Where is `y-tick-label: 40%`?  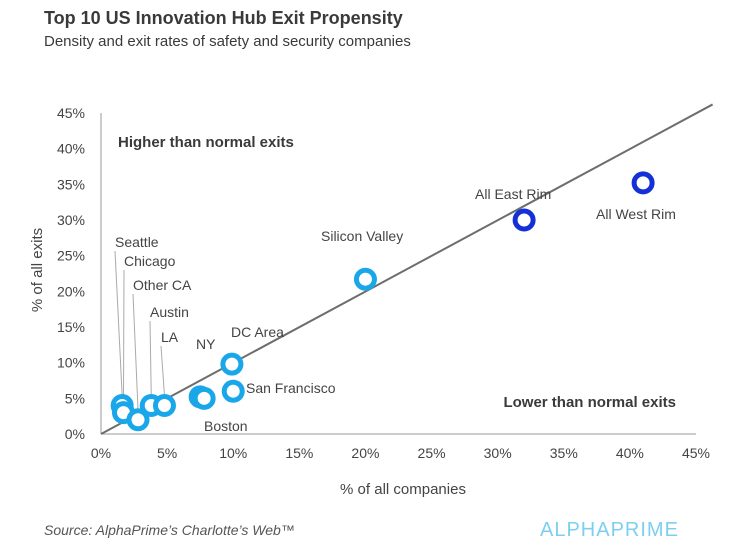 y-tick-label: 40% is located at coordinates (71, 149).